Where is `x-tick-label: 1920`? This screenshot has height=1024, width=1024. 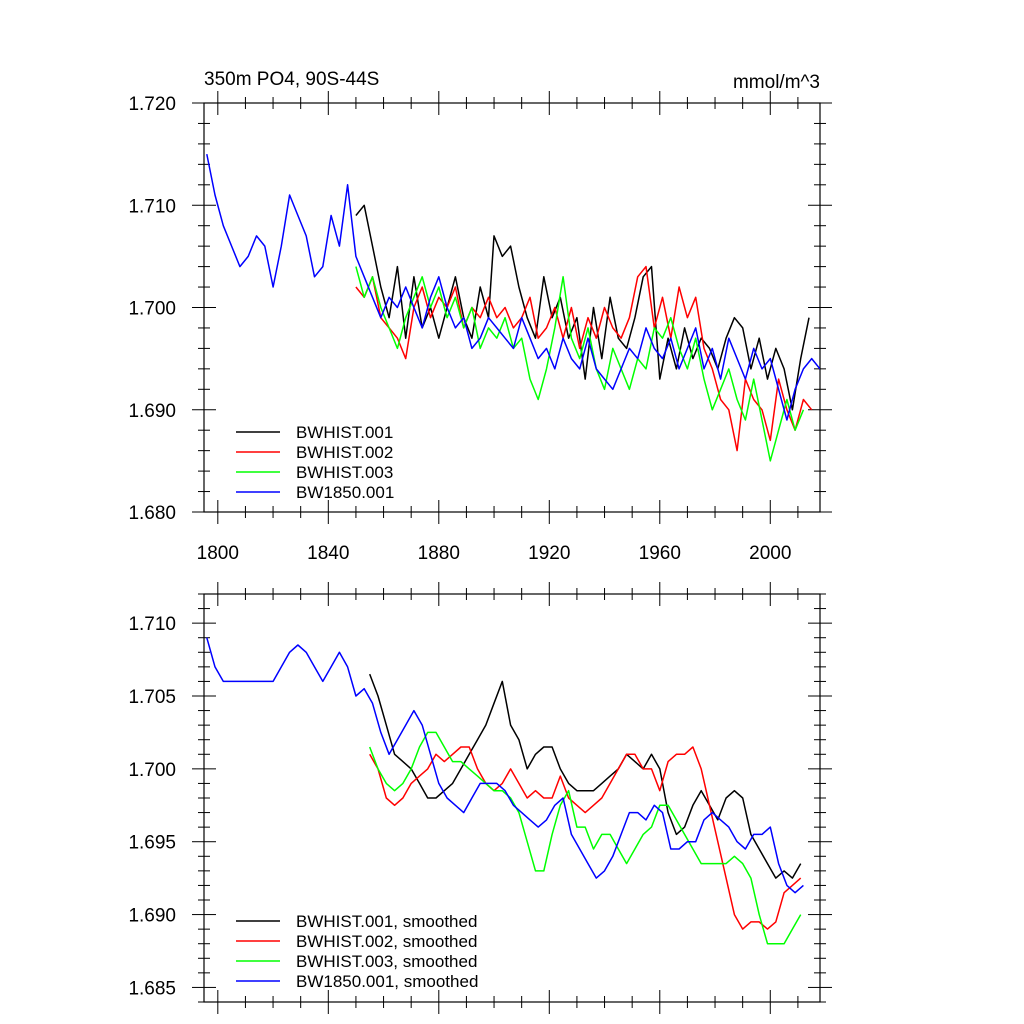
x-tick-label: 1920 is located at coordinates (549, 553).